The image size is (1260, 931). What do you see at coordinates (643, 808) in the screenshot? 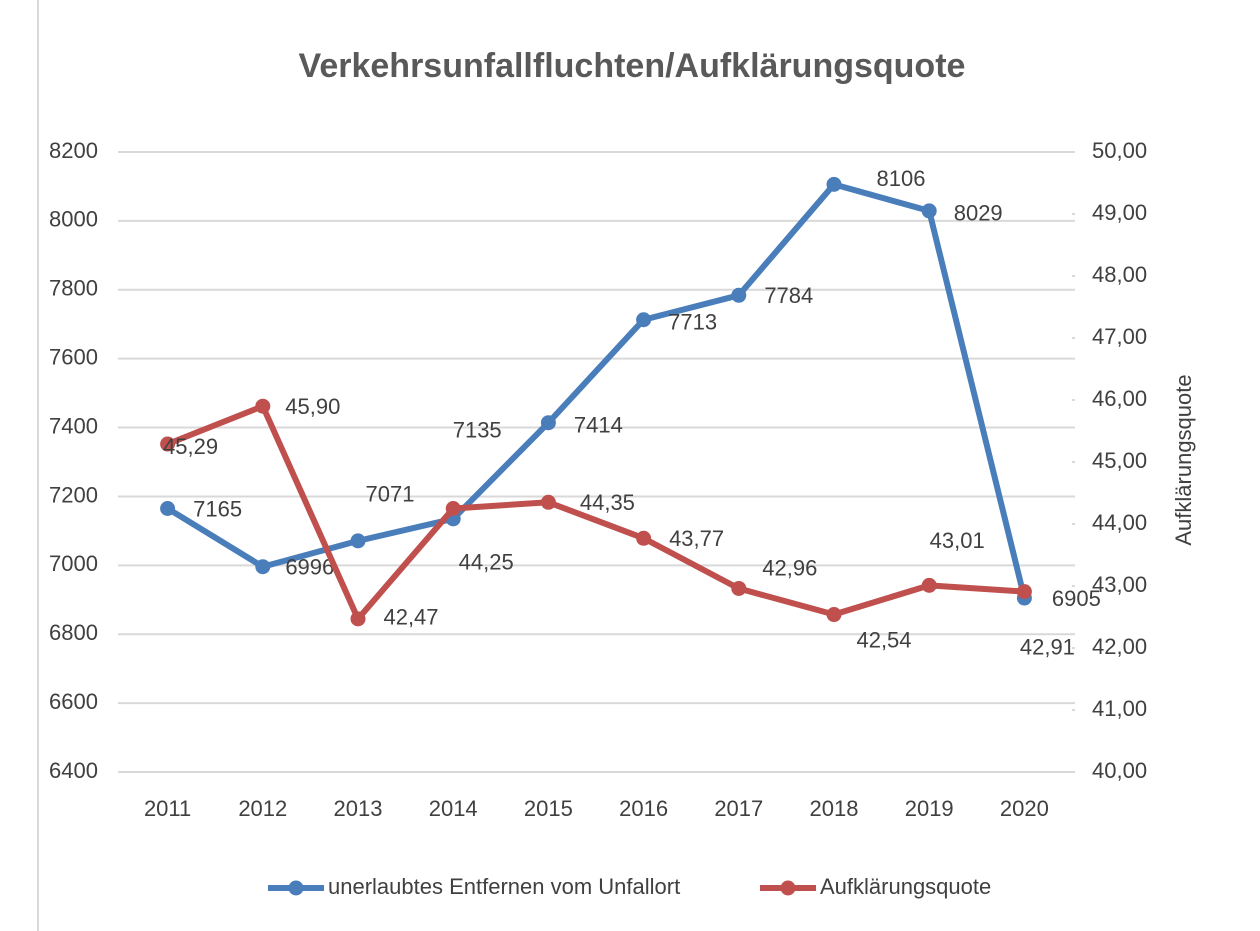
I see `x-tick-label: 2016` at bounding box center [643, 808].